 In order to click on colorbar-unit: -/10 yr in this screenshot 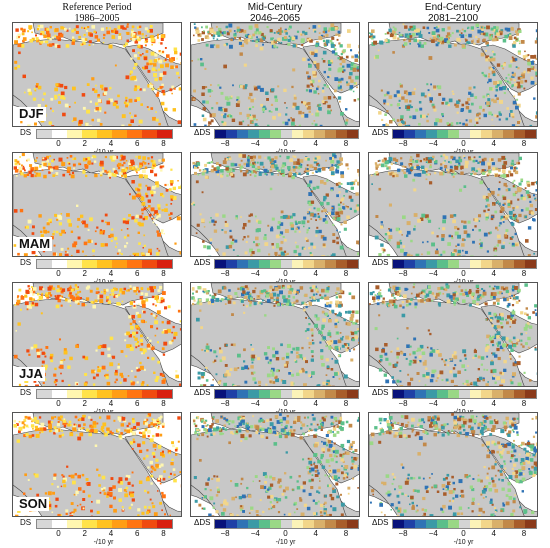, I will do `click(103, 542)`.